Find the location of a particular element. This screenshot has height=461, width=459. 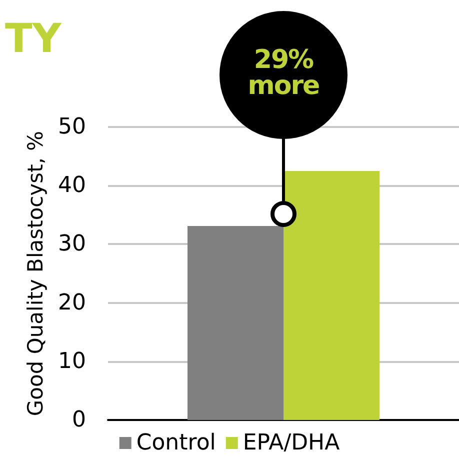

legend-label: Control is located at coordinates (176, 443).